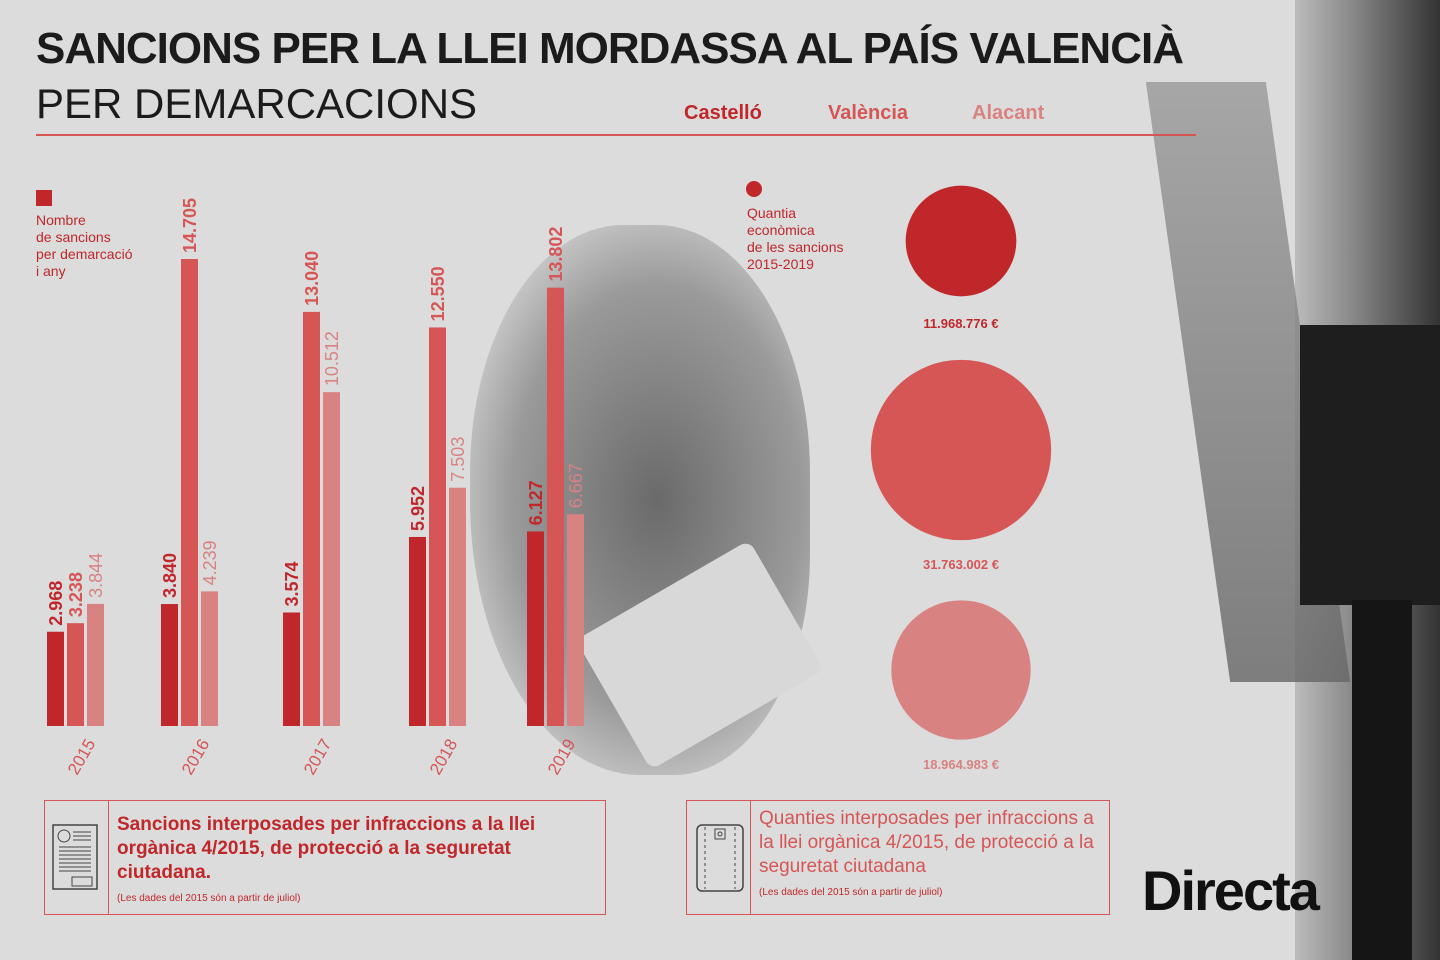 This screenshot has height=960, width=1440. I want to click on bubble-Castelló, so click(961, 241).